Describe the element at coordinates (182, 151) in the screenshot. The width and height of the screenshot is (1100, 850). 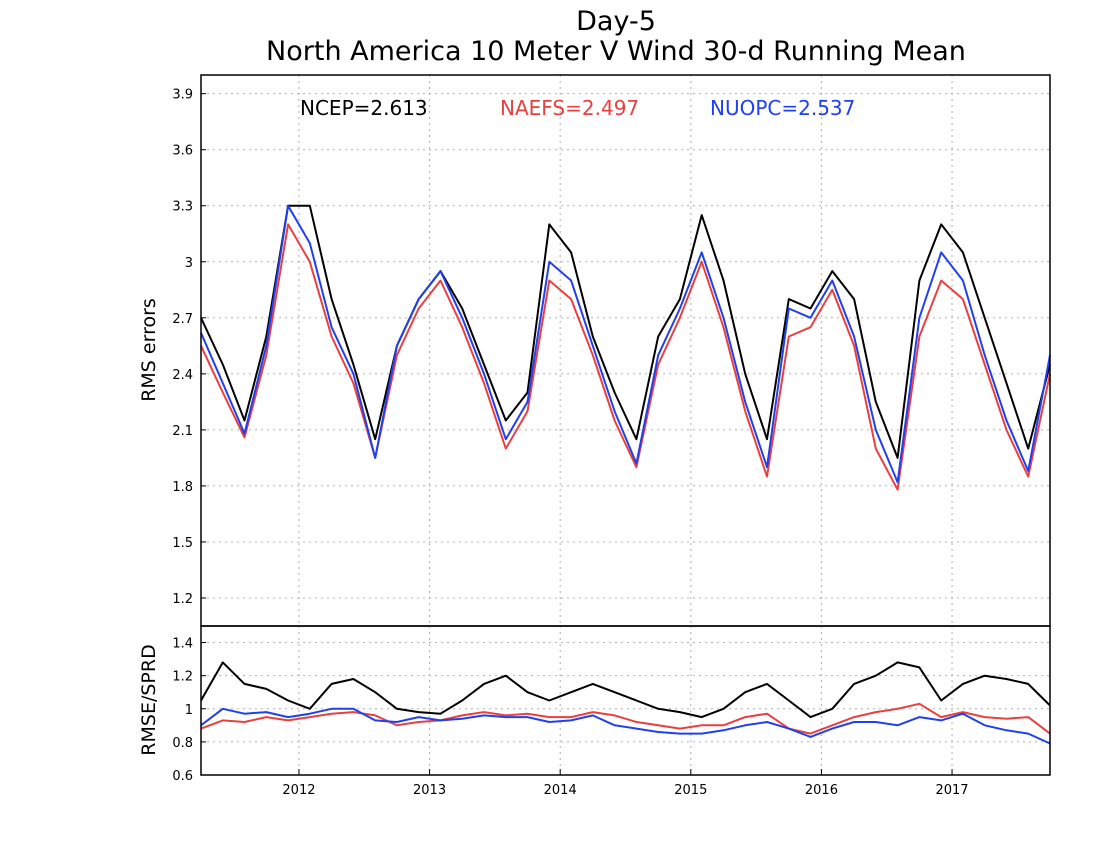
I see `main-y-tick-label: 3.6` at that location.